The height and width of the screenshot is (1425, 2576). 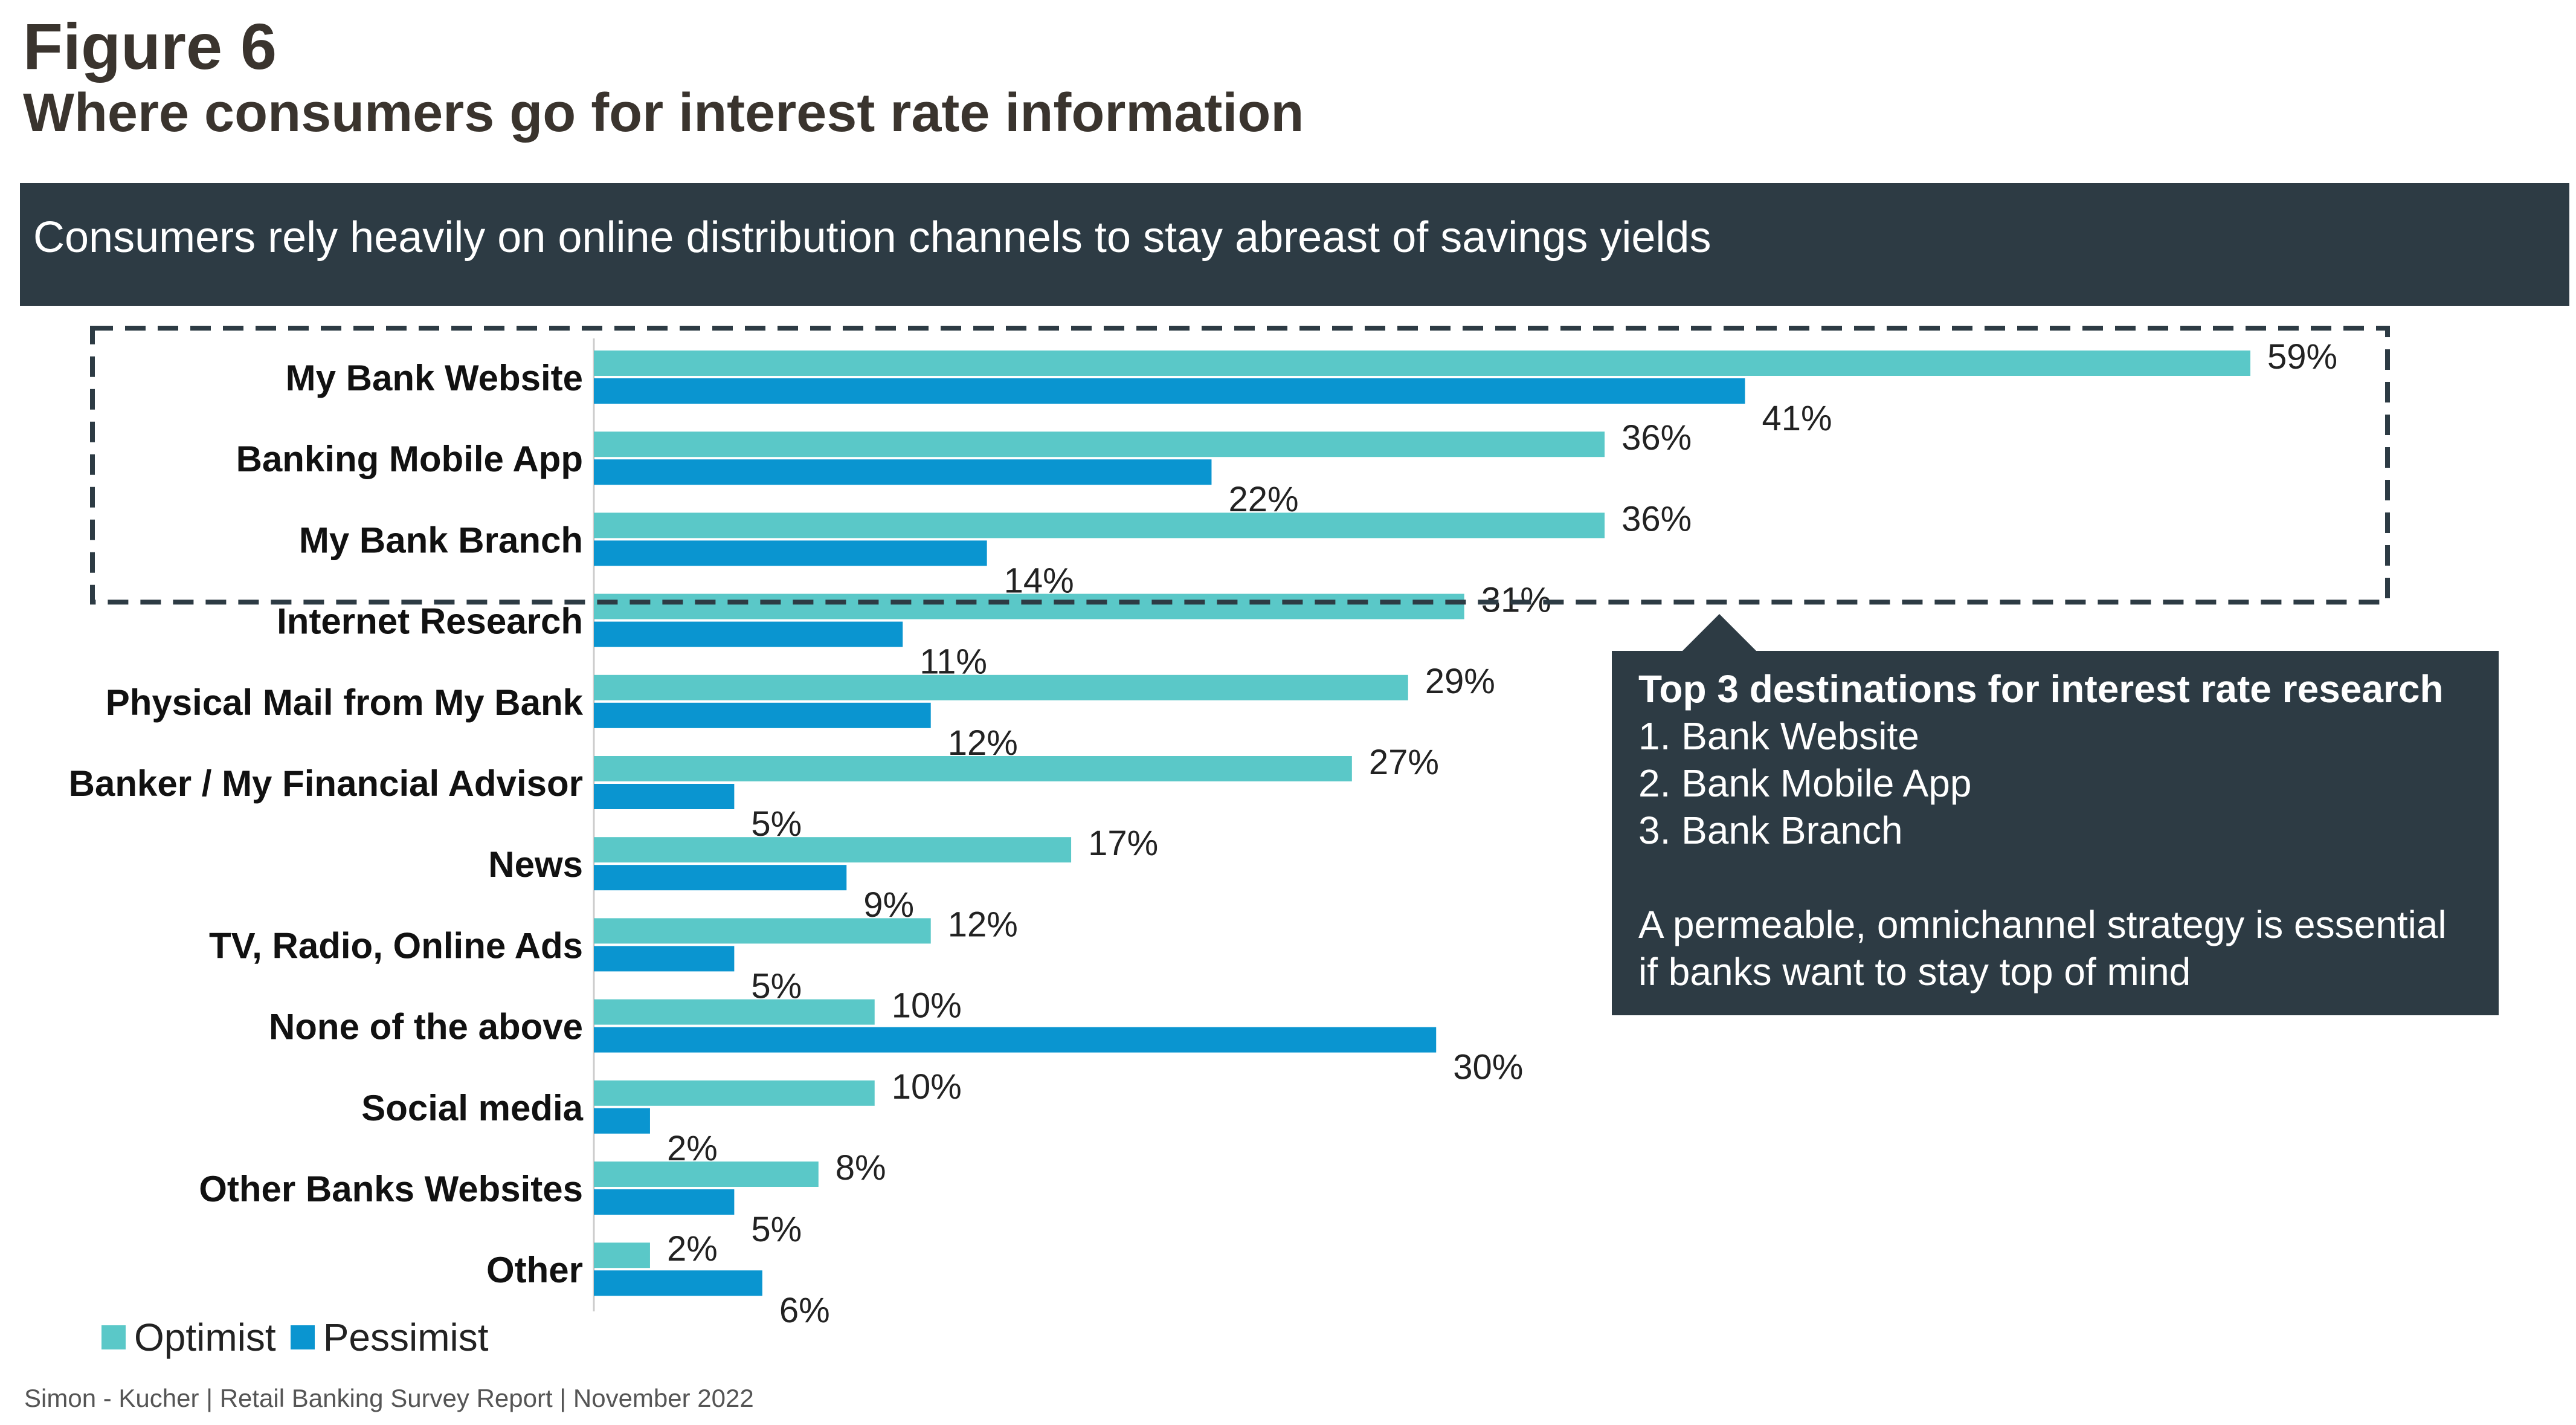 What do you see at coordinates (326, 783) in the screenshot?
I see `category-label: Banker / My Financial Advisor` at bounding box center [326, 783].